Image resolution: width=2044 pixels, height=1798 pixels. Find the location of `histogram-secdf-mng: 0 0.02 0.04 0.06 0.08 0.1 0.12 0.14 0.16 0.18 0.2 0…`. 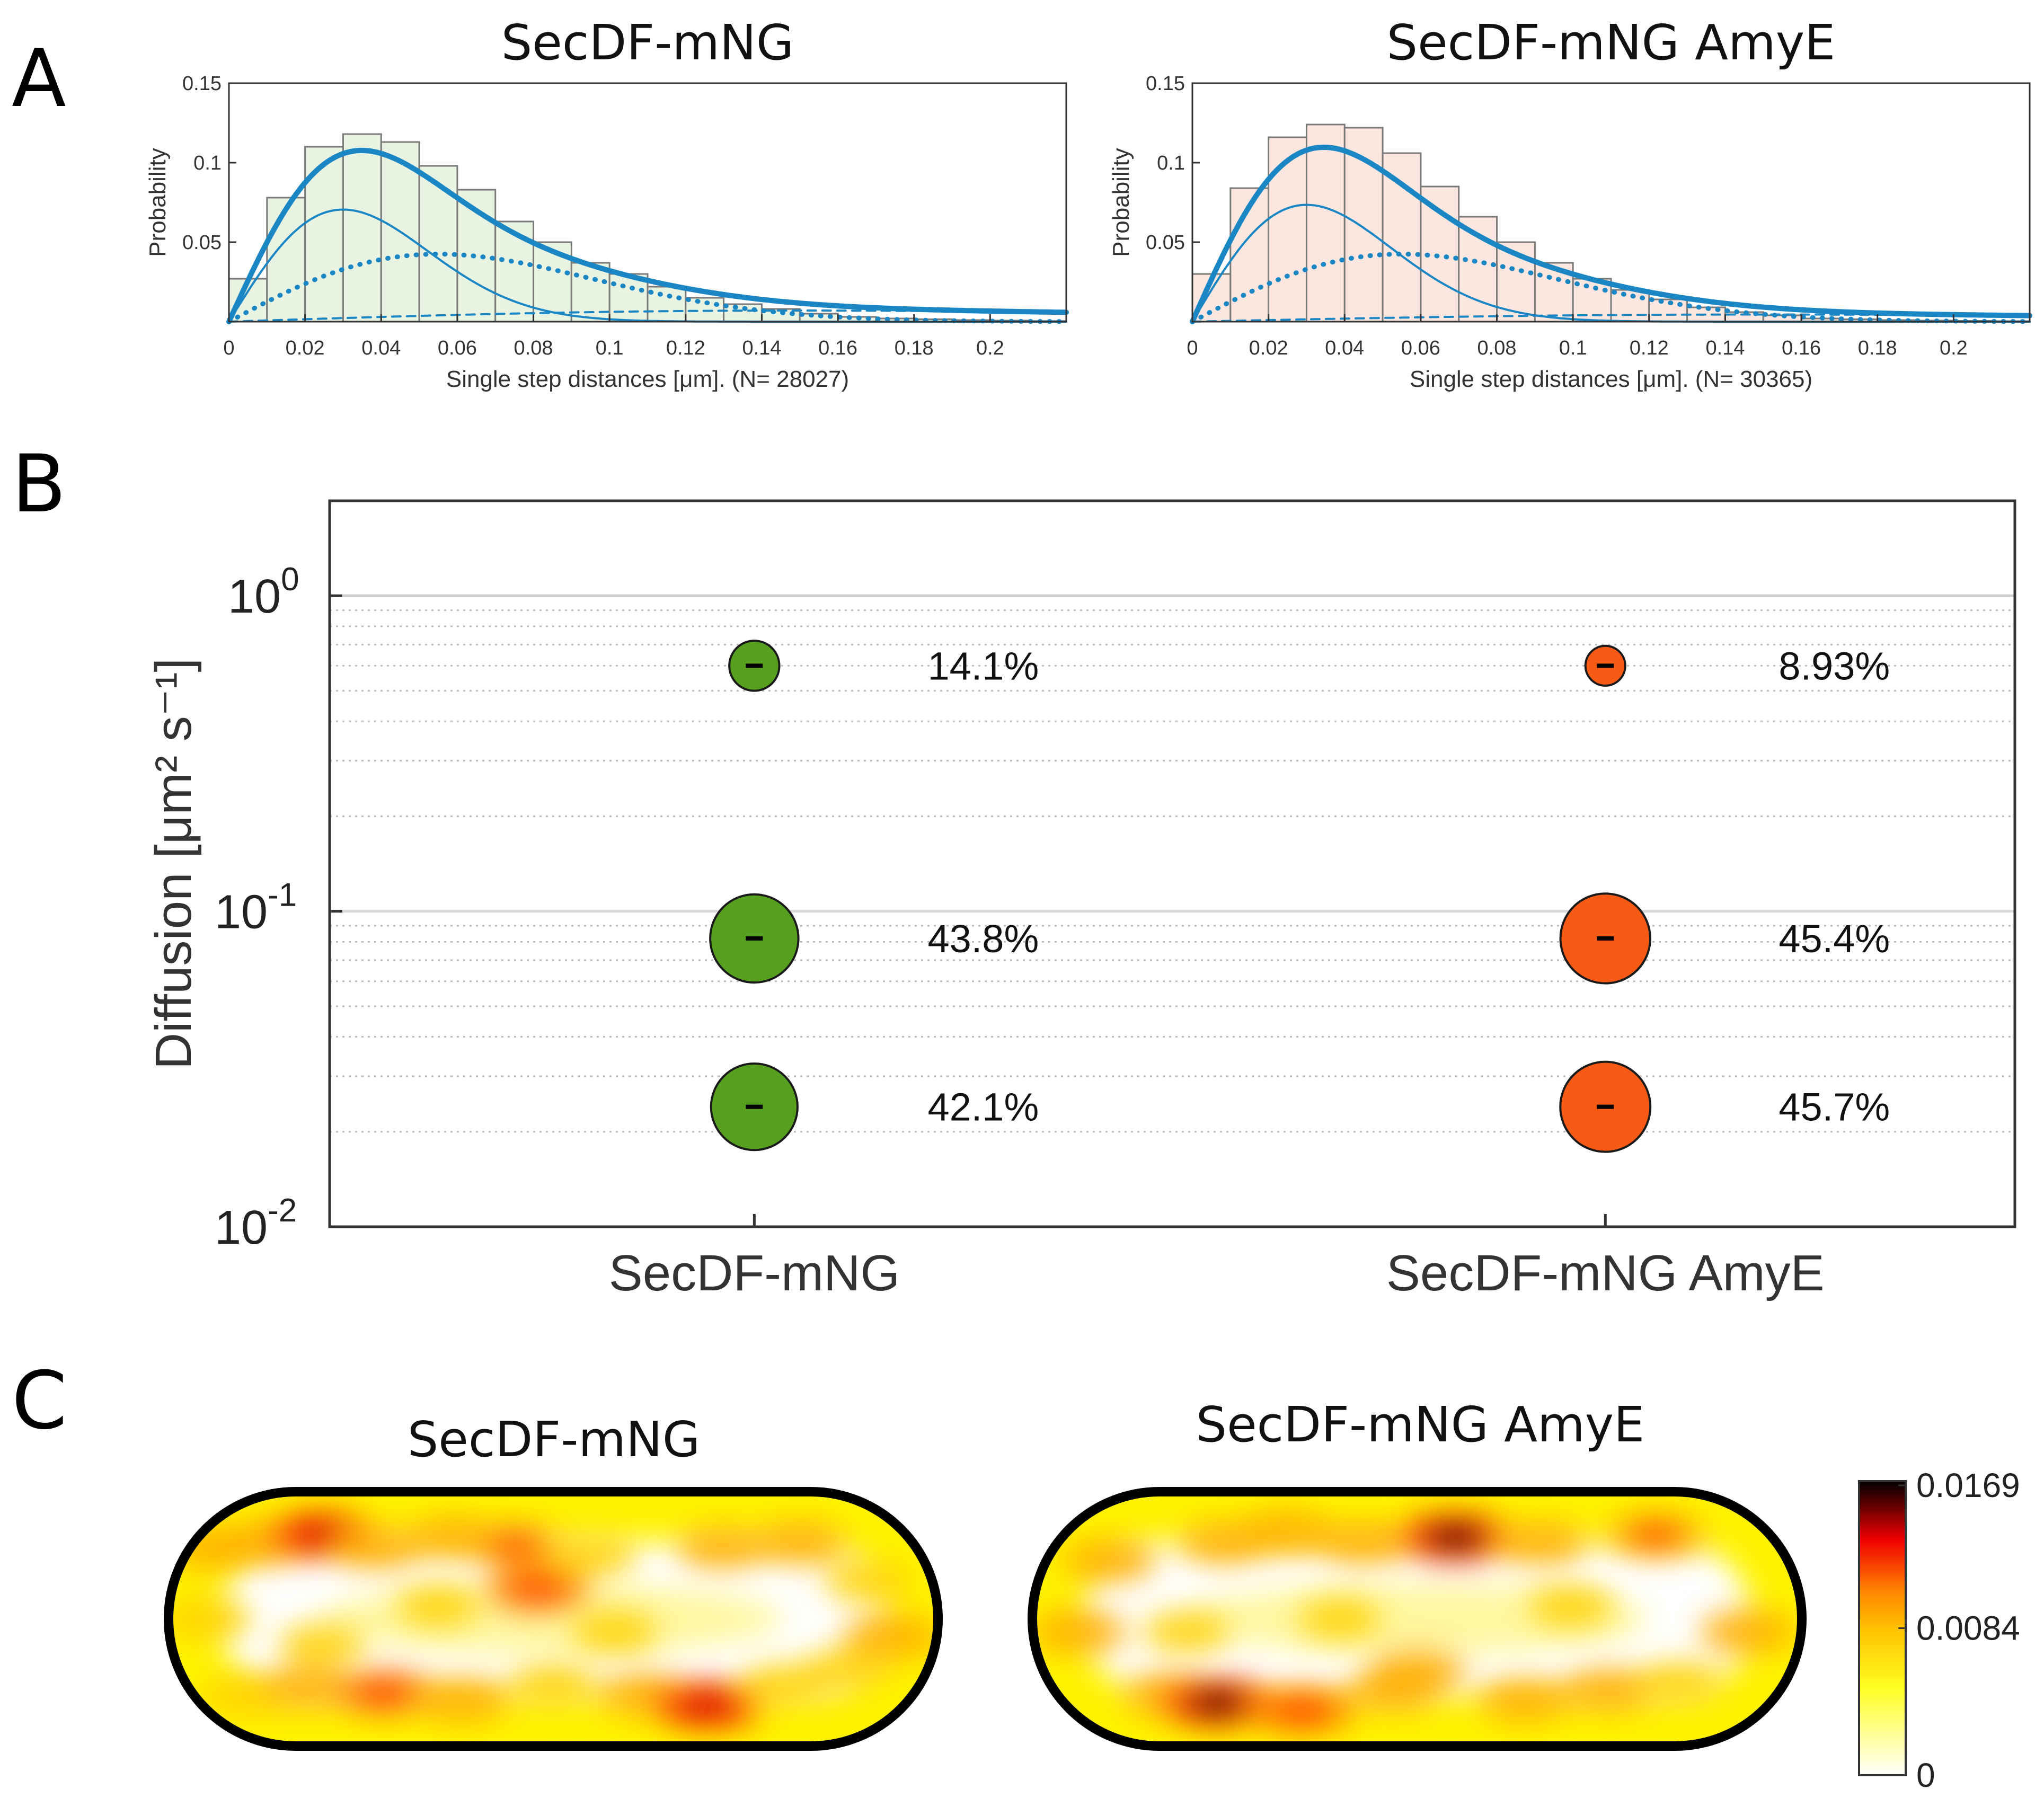

histogram-secdf-mng: 0 0.02 0.04 0.06 0.08 0.1 0.12 0.14 0.16 0.18 0.2 0… is located at coordinates (607, 203).